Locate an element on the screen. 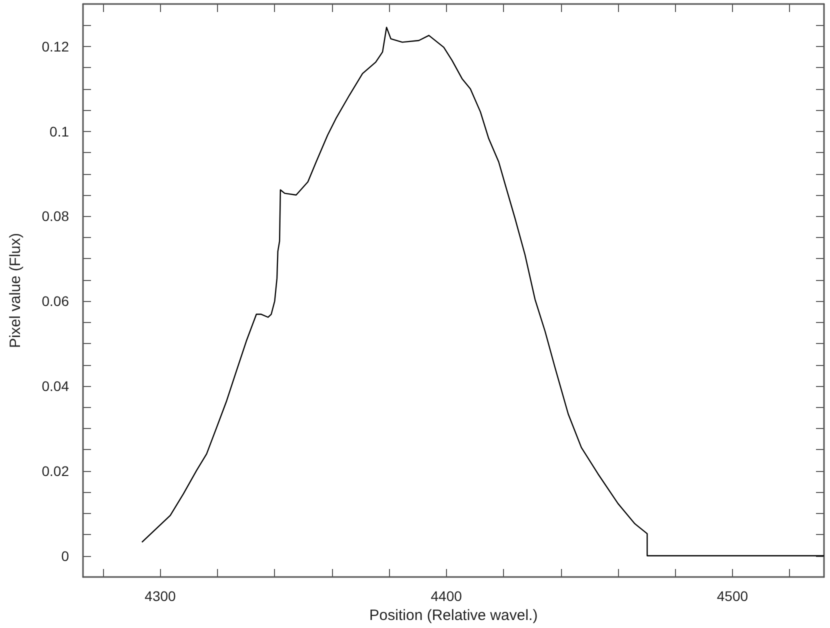 This screenshot has height=628, width=830. y-tick-label: 0 is located at coordinates (65, 556).